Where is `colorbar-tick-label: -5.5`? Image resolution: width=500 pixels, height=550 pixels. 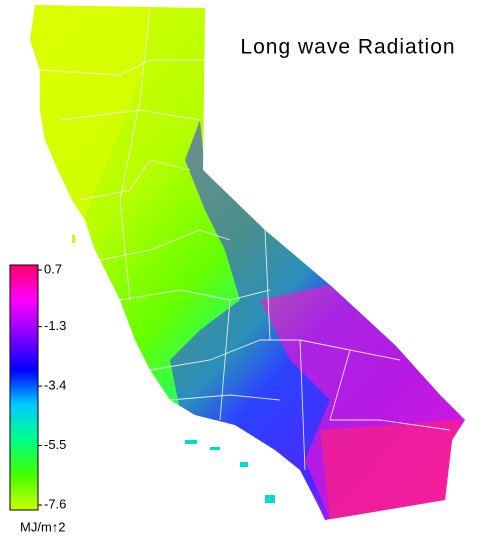
colorbar-tick-label: -5.5 is located at coordinates (55, 444).